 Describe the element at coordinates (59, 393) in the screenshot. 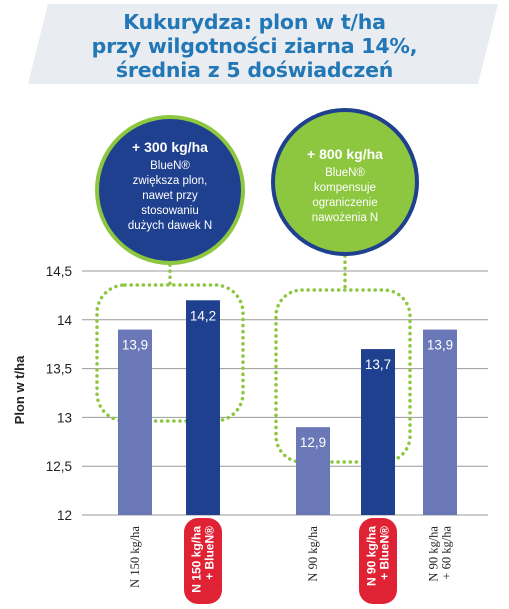

I see `y-axis-ticks: 12 12,5 13 13,5 14 14,5` at that location.